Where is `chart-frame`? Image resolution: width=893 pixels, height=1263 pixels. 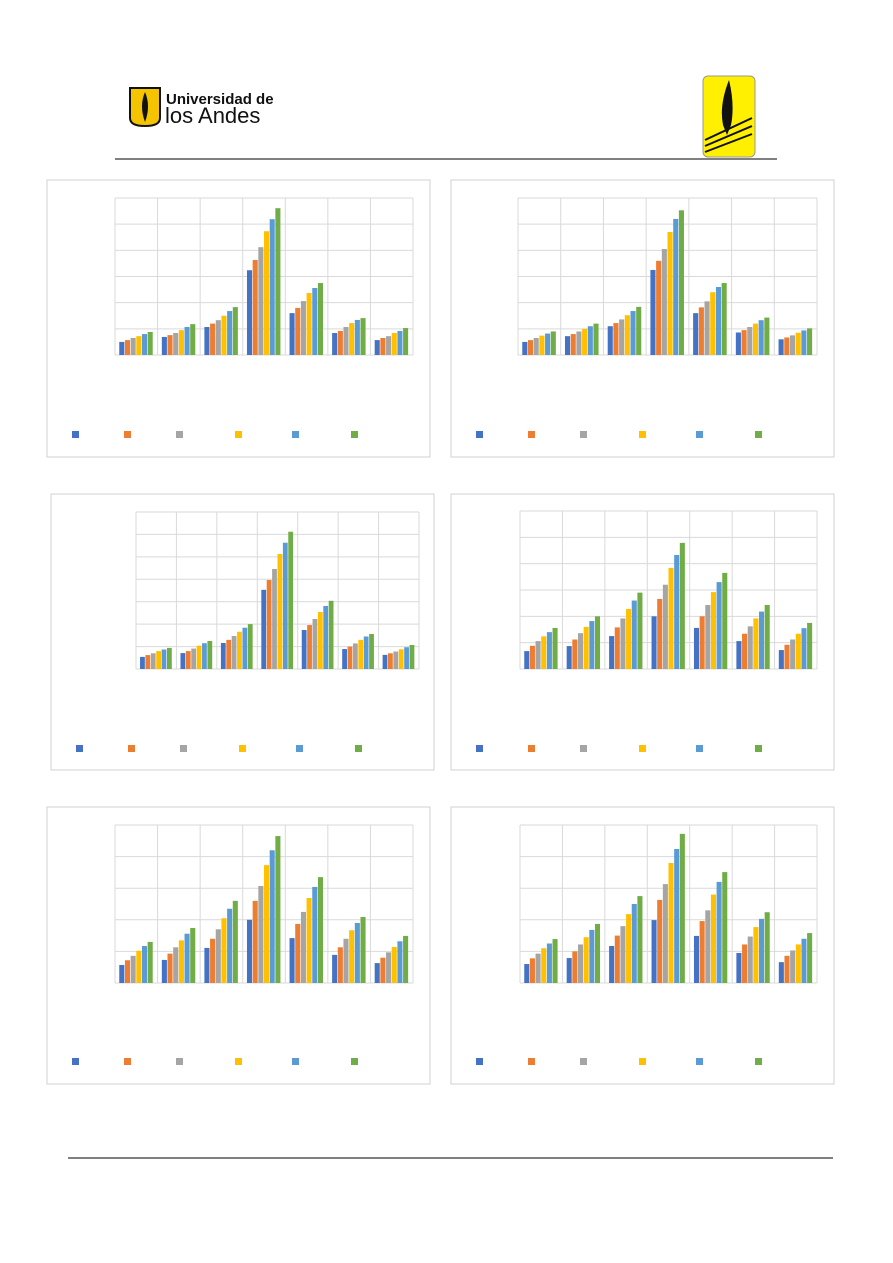
chart-frame is located at coordinates (238, 318).